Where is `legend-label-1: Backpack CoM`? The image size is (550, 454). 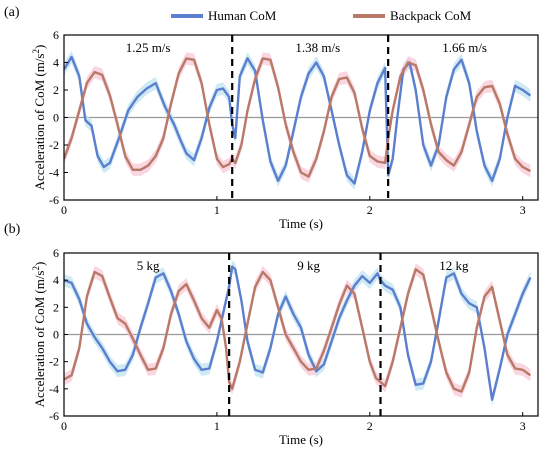
legend-label-1: Backpack CoM is located at coordinates (431, 15).